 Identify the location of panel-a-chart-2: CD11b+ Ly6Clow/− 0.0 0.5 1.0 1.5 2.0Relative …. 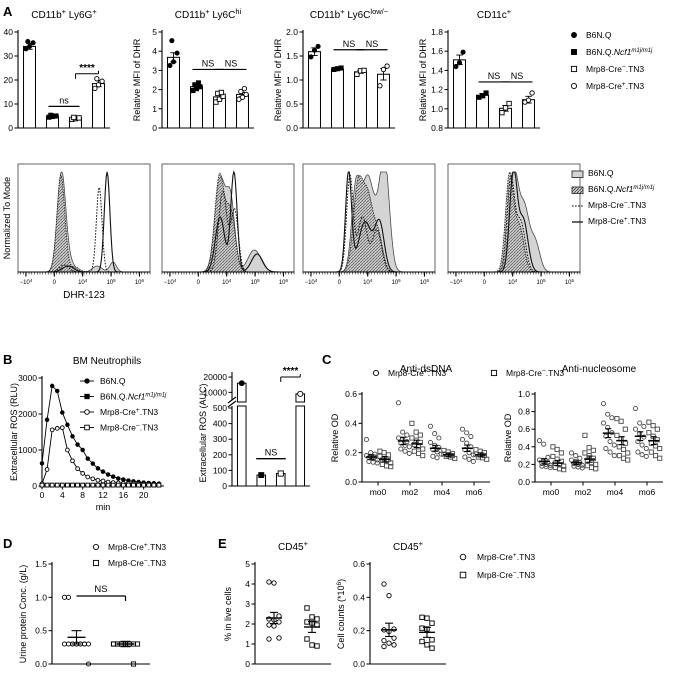
(334, 70).